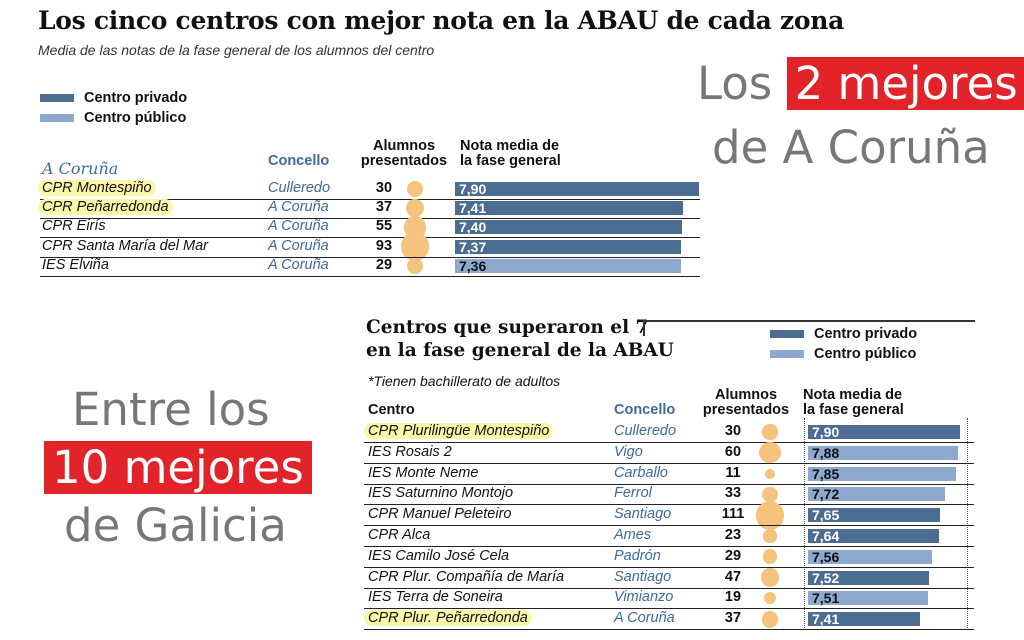  What do you see at coordinates (57, 118) in the screenshot?
I see `legend-swatch-publico` at bounding box center [57, 118].